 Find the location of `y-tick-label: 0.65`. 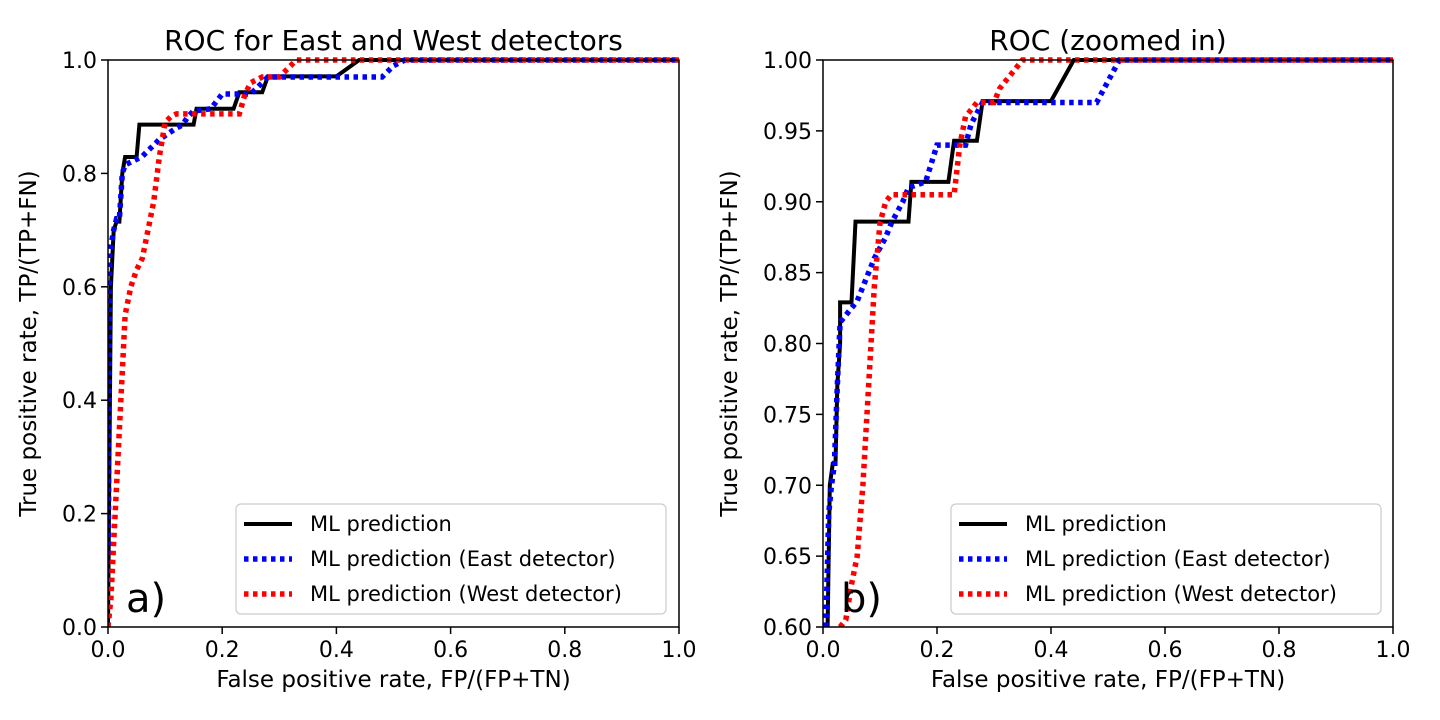

y-tick-label: 0.65 is located at coordinates (787, 557).